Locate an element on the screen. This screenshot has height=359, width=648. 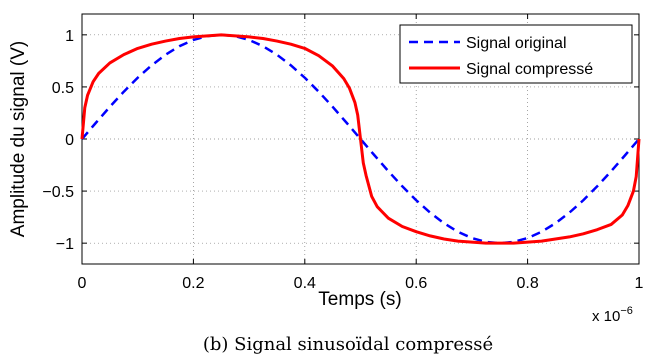
figure-caption: (b) Signal sinusoïdal compressé is located at coordinates (348, 344).